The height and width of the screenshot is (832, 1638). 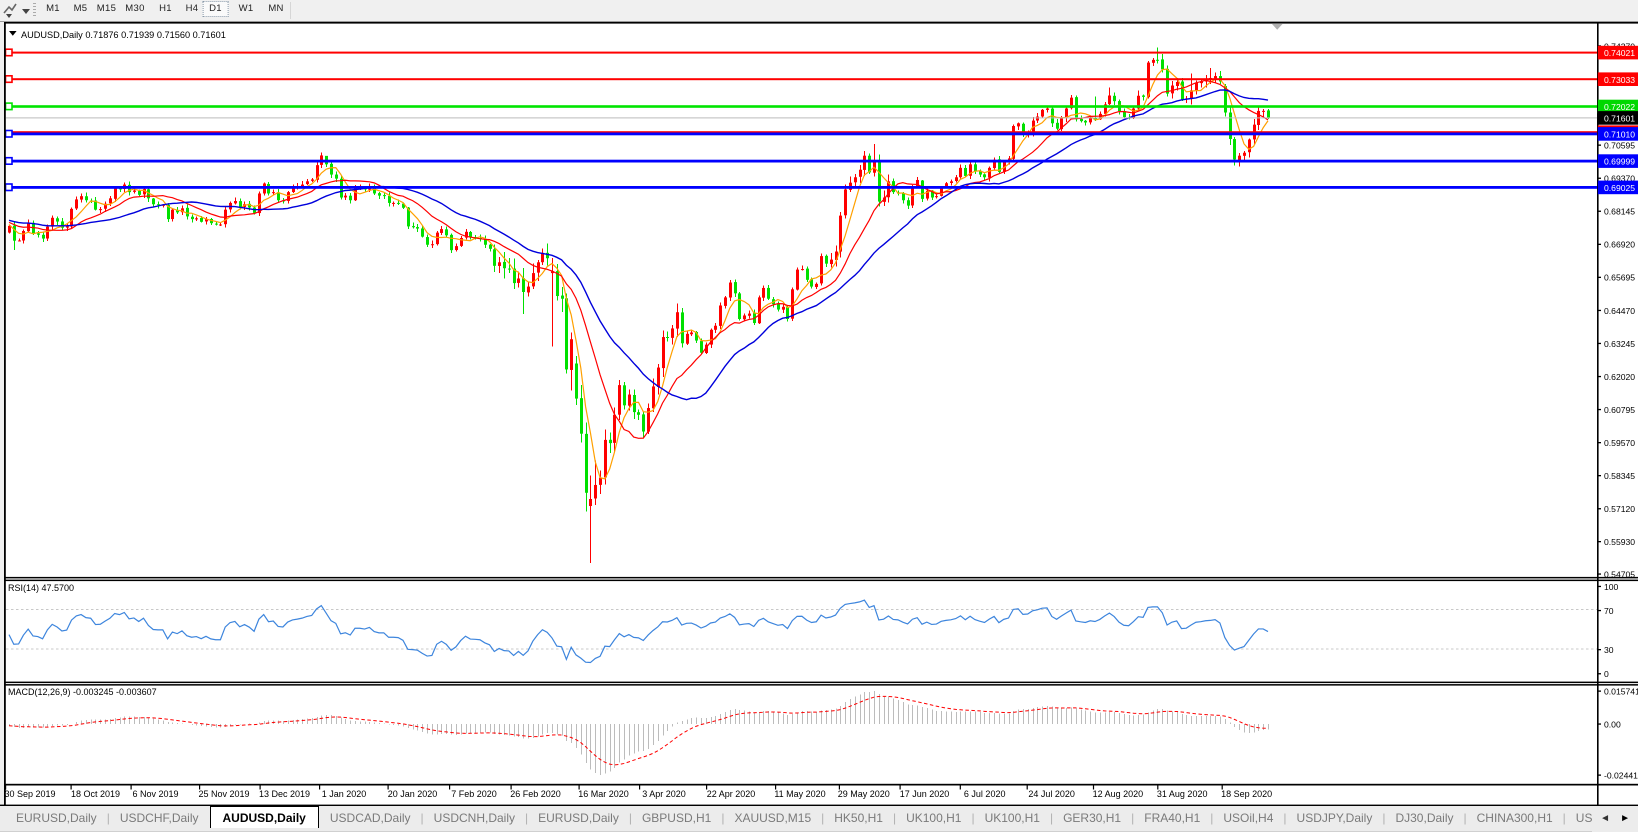 What do you see at coordinates (1619, 212) in the screenshot?
I see `svg-text: 0.68145` at bounding box center [1619, 212].